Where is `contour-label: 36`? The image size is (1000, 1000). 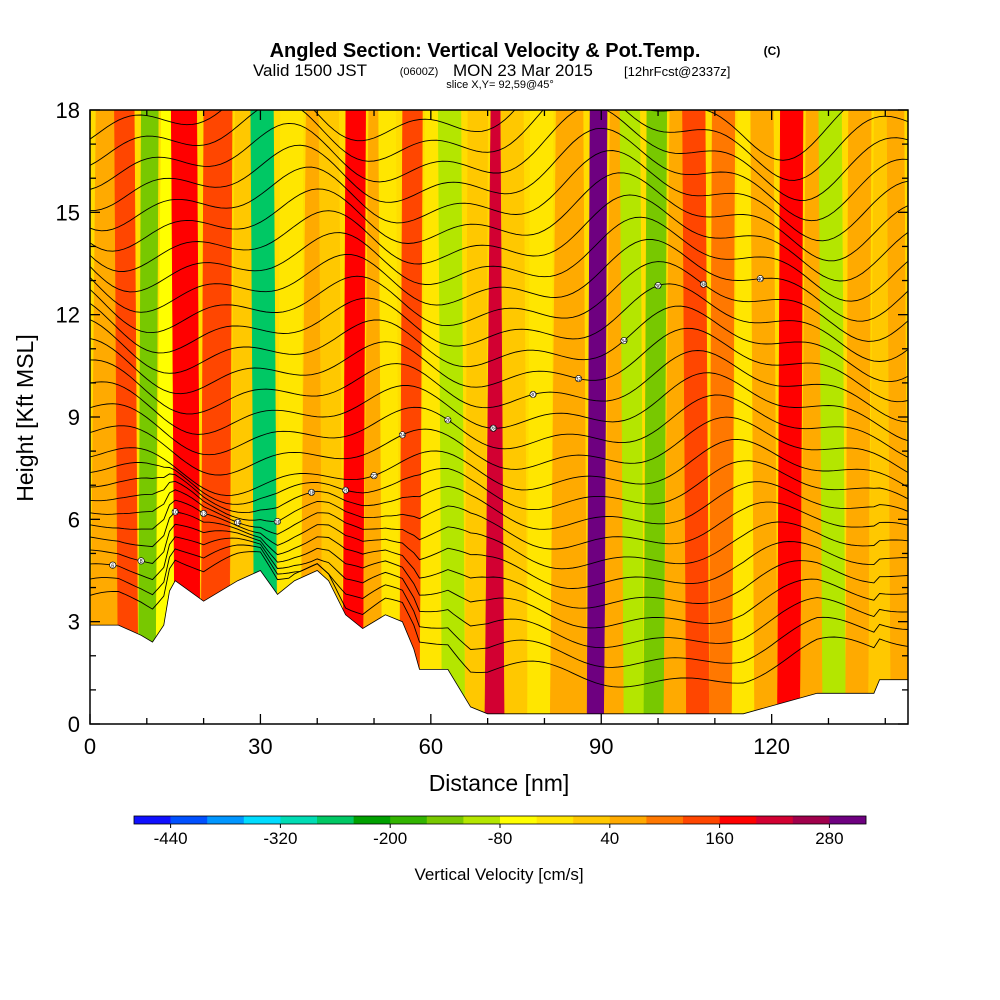
contour-label: 36 is located at coordinates (658, 287).